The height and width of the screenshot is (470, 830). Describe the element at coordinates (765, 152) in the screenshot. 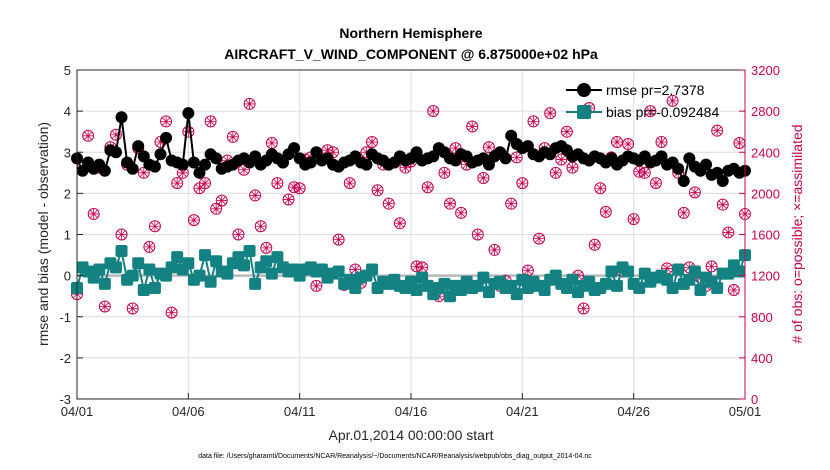

I see `y-right-tick-label: 2400` at that location.